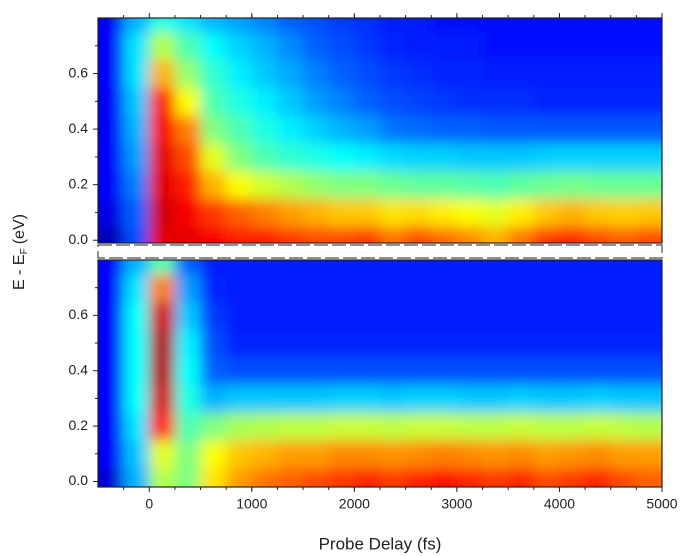 The image size is (684, 556). What do you see at coordinates (354, 504) in the screenshot?
I see `x-tick-label: 2000` at bounding box center [354, 504].